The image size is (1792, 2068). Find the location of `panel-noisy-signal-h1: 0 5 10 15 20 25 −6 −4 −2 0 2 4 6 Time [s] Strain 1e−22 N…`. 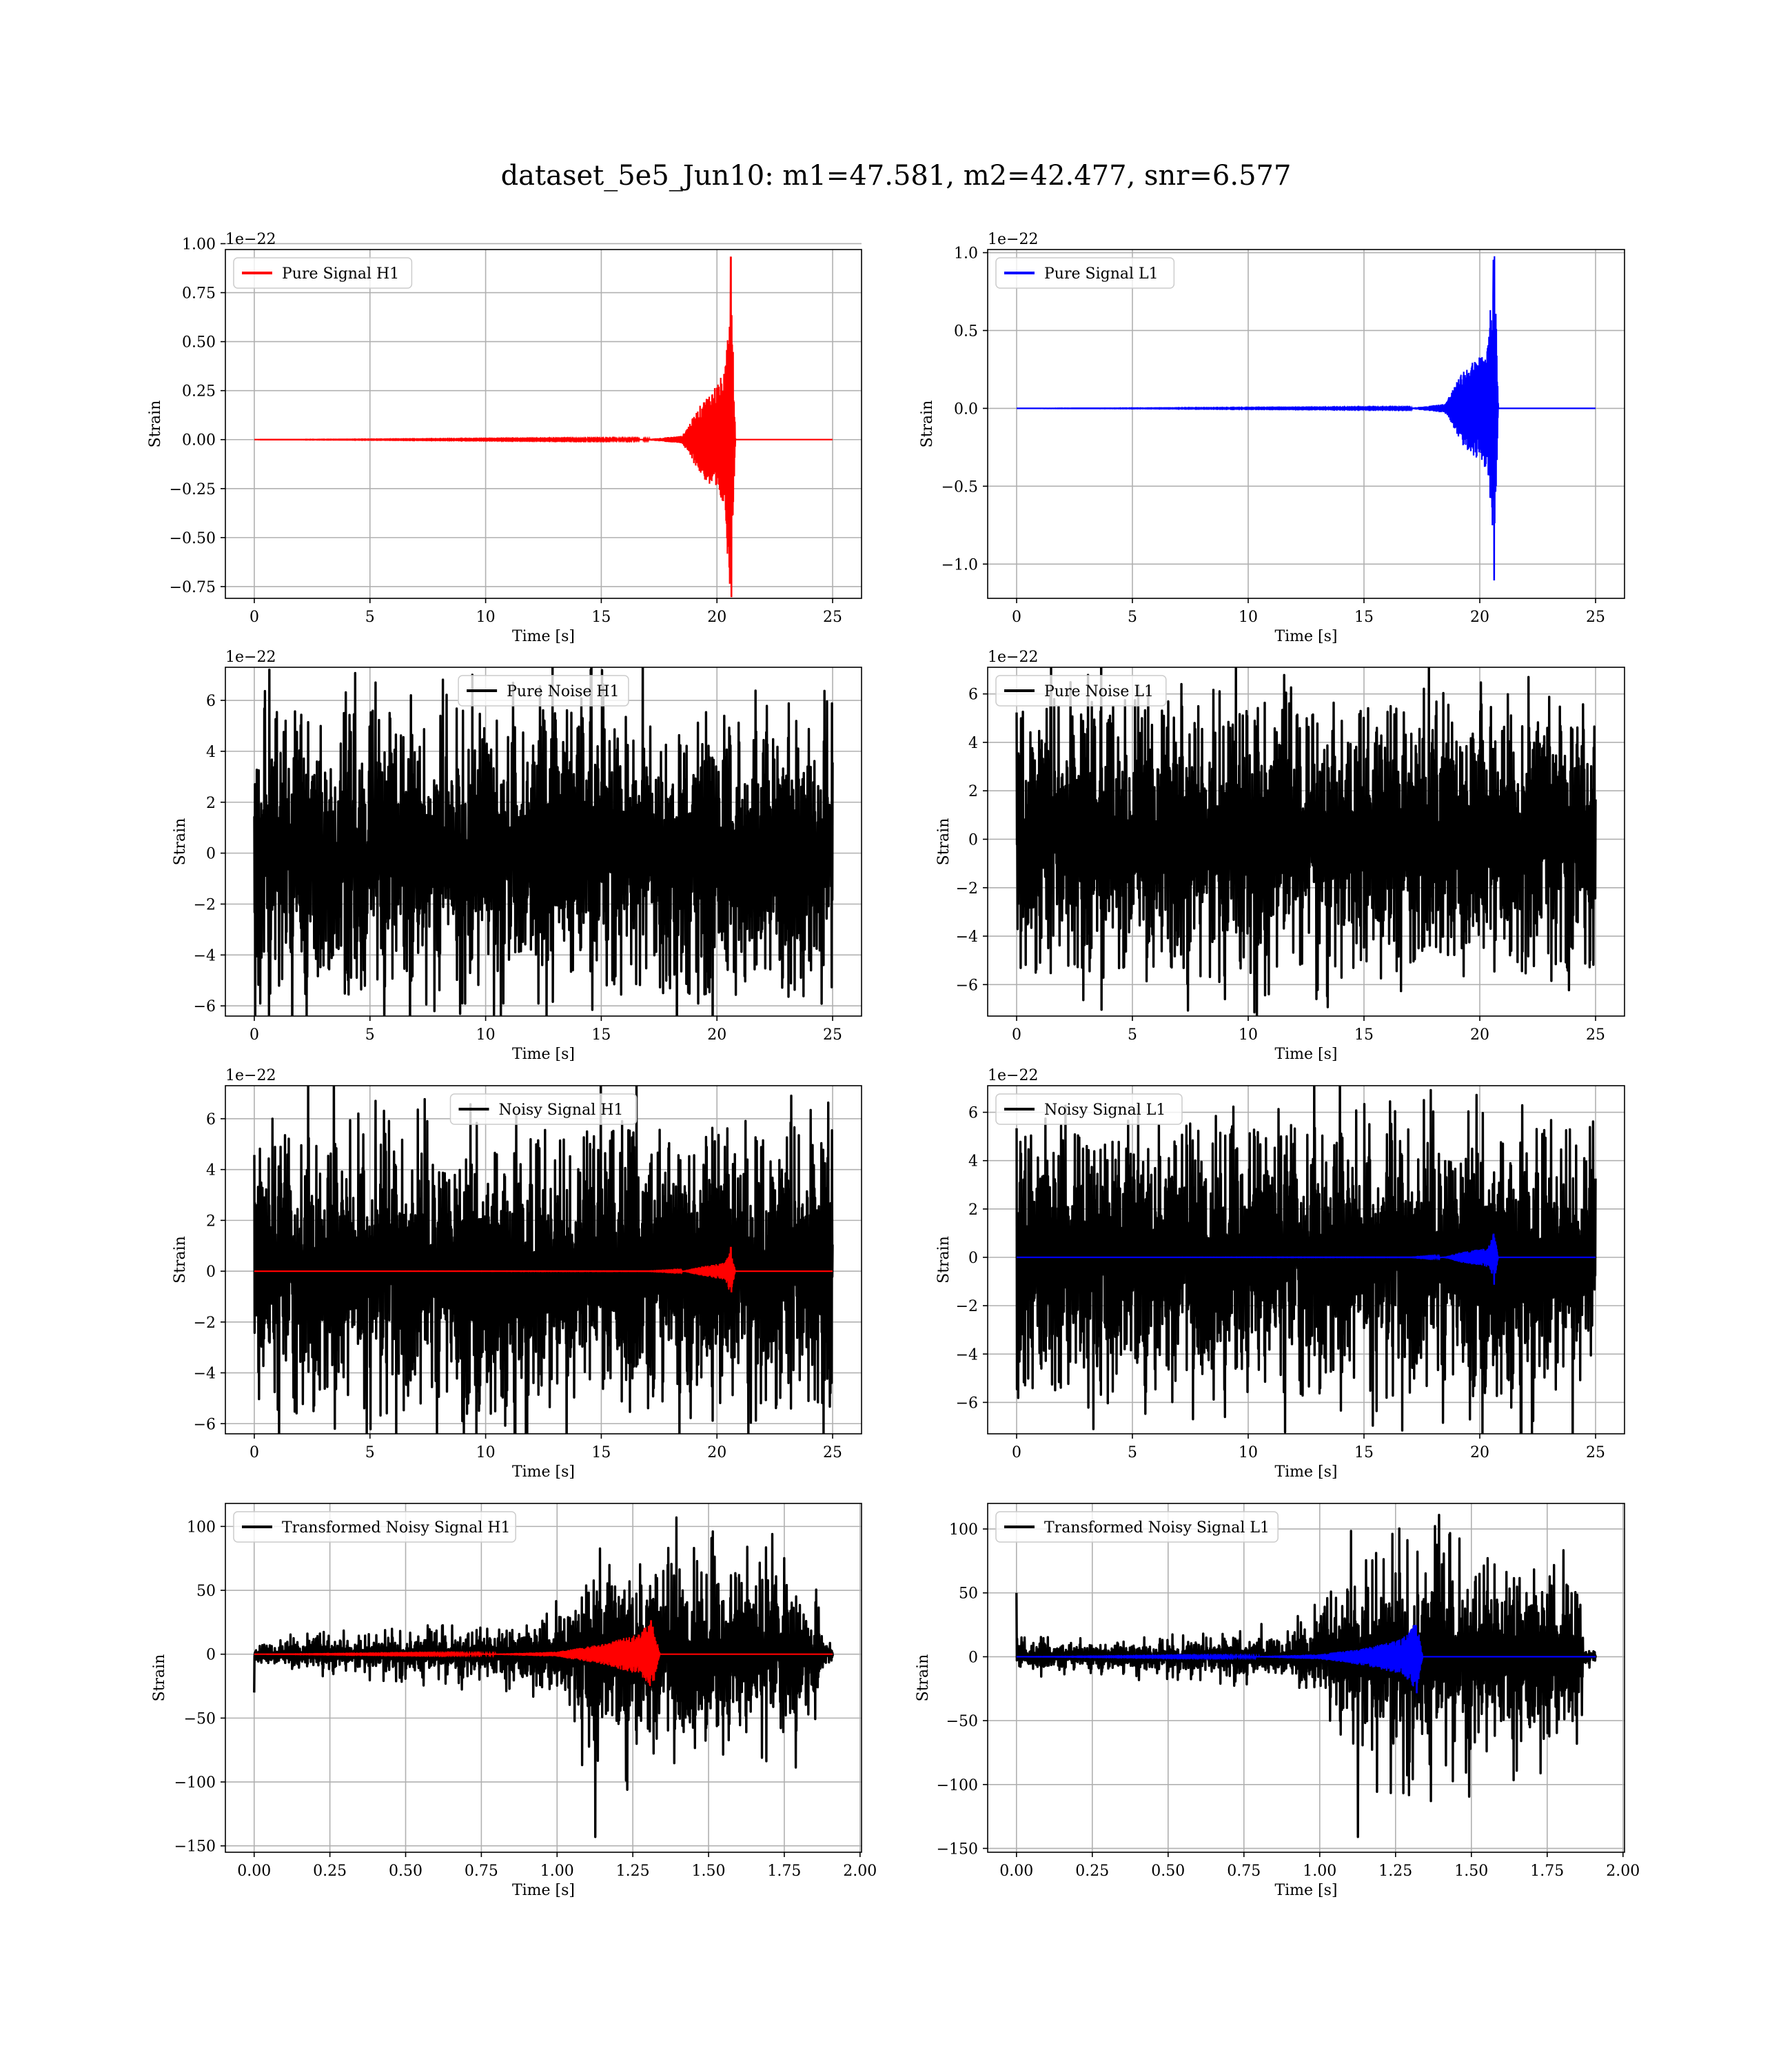

panel-noisy-signal-h1: 0 5 10 15 20 25 −6 −4 −2 0 2 4 6 Time [s] Strain 1e−22 N… is located at coordinates (517, 1274).